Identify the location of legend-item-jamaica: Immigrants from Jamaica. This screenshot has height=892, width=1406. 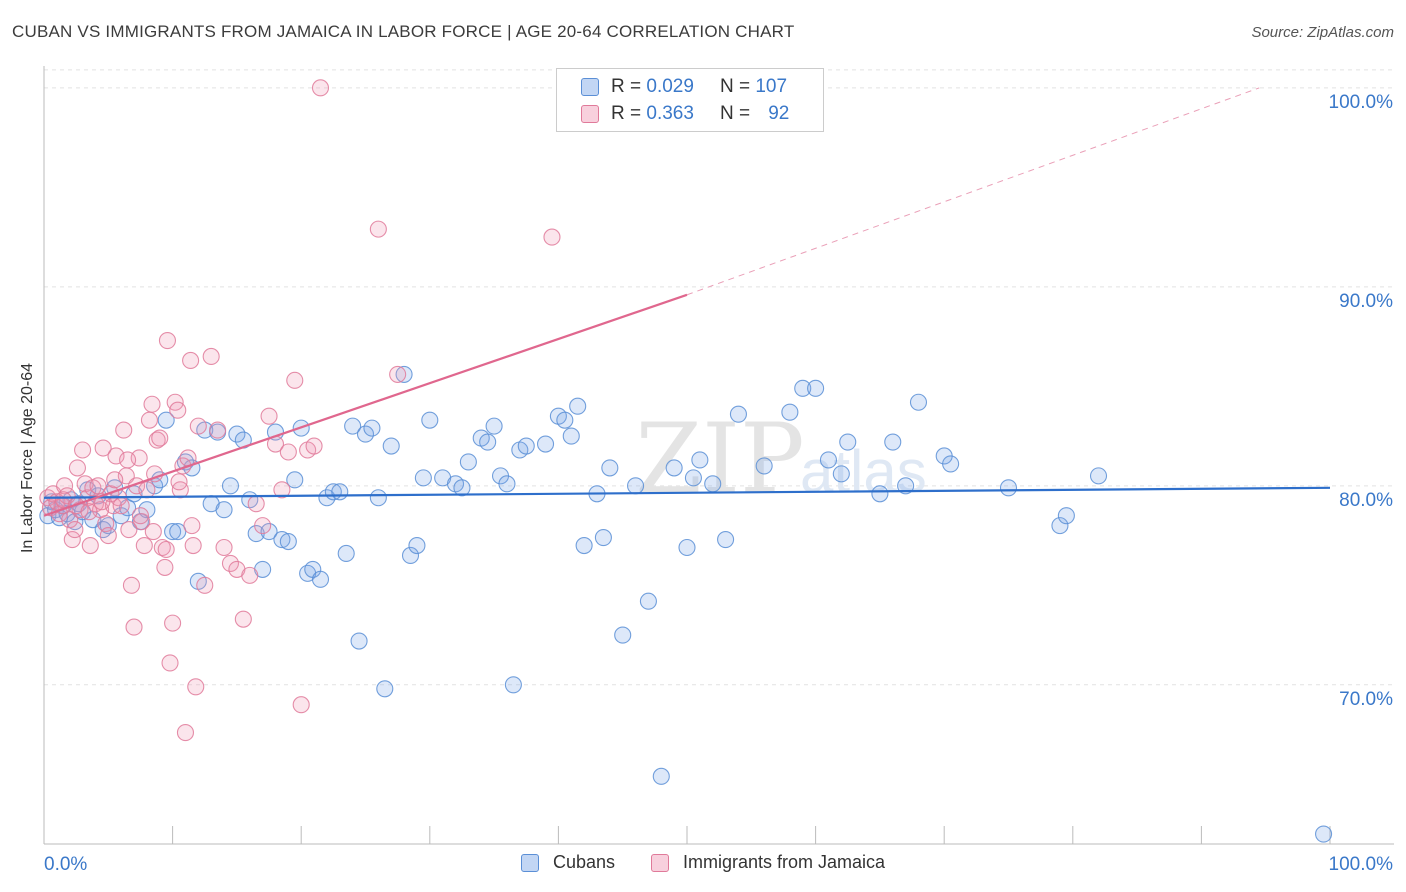
(768, 862).